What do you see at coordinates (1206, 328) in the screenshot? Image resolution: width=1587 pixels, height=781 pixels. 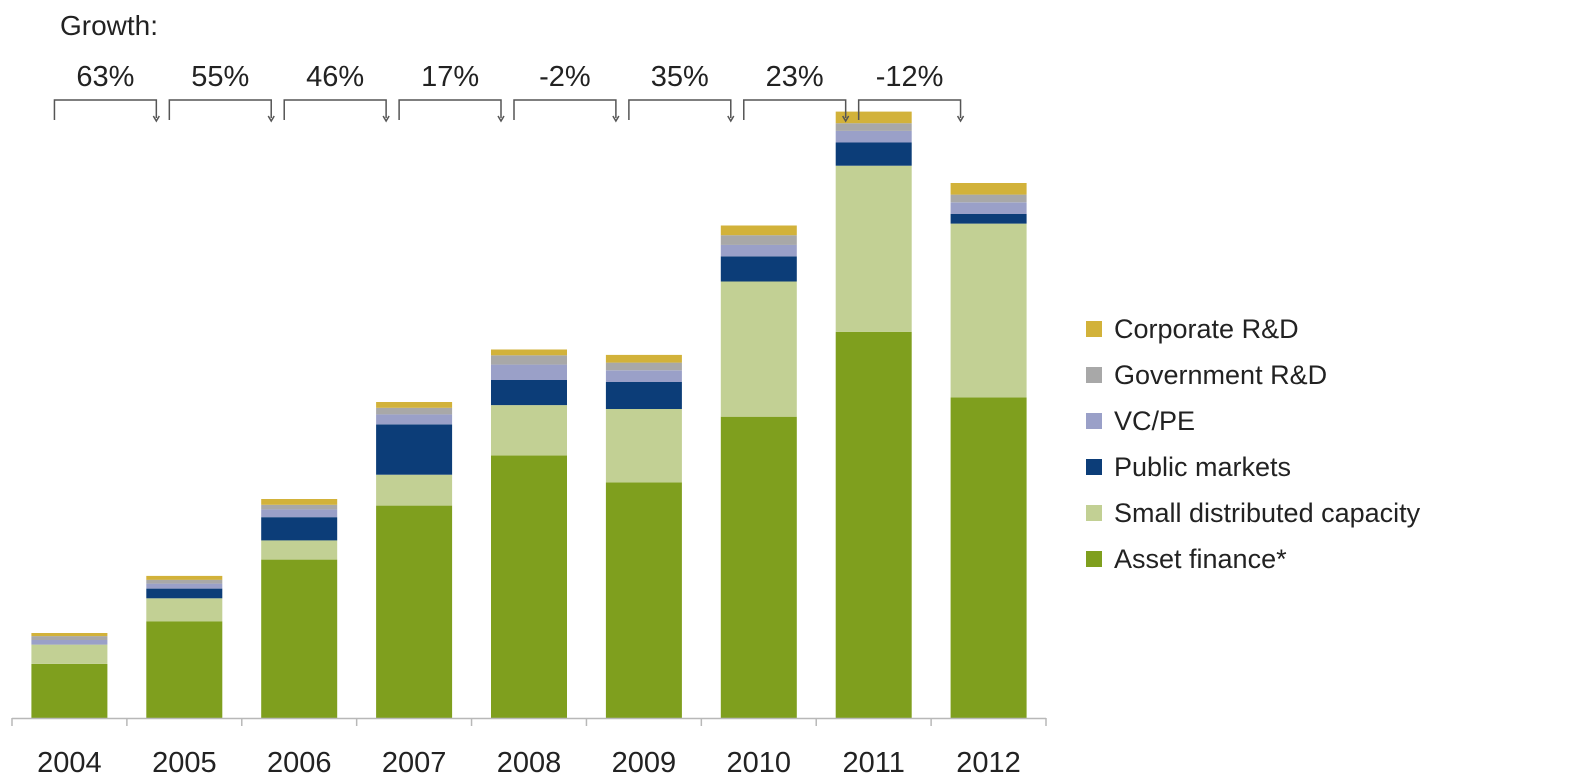 I see `legend-label: Corporate R&D` at bounding box center [1206, 328].